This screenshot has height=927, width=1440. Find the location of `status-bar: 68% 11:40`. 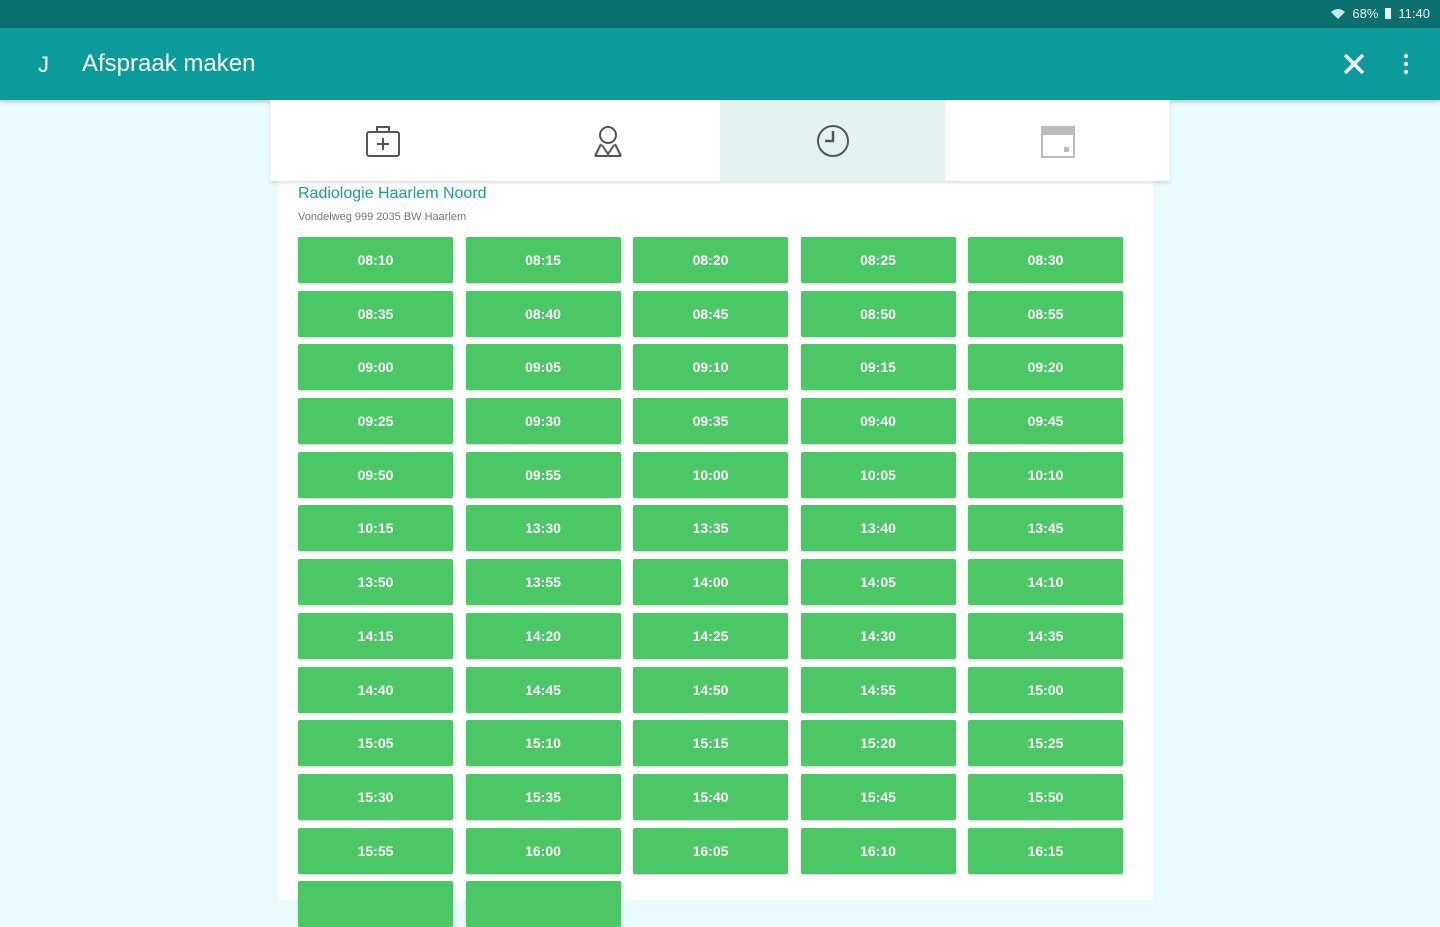

status-bar: 68% 11:40 is located at coordinates (720, 14).